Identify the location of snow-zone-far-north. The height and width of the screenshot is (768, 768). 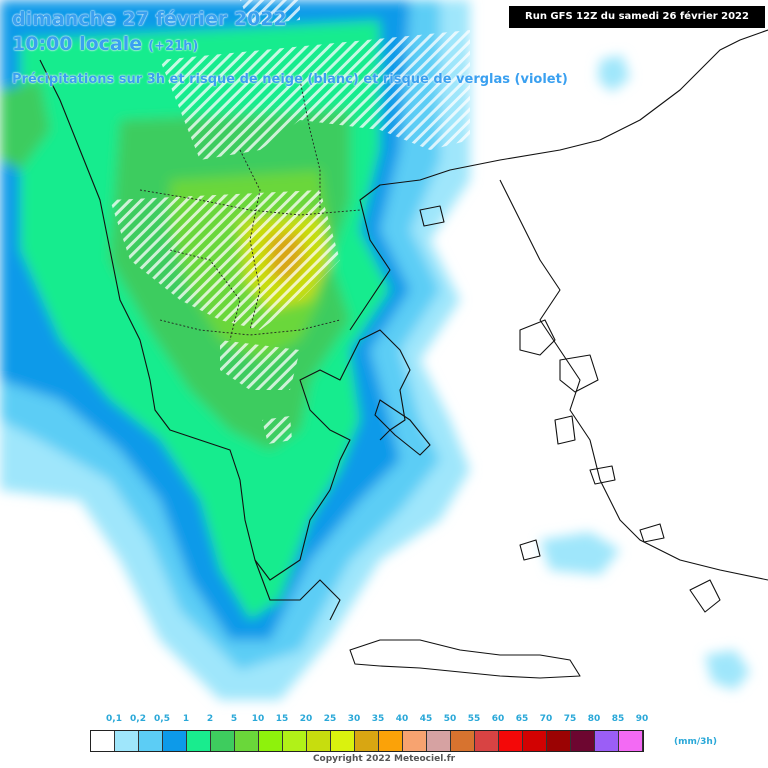
(270, 12).